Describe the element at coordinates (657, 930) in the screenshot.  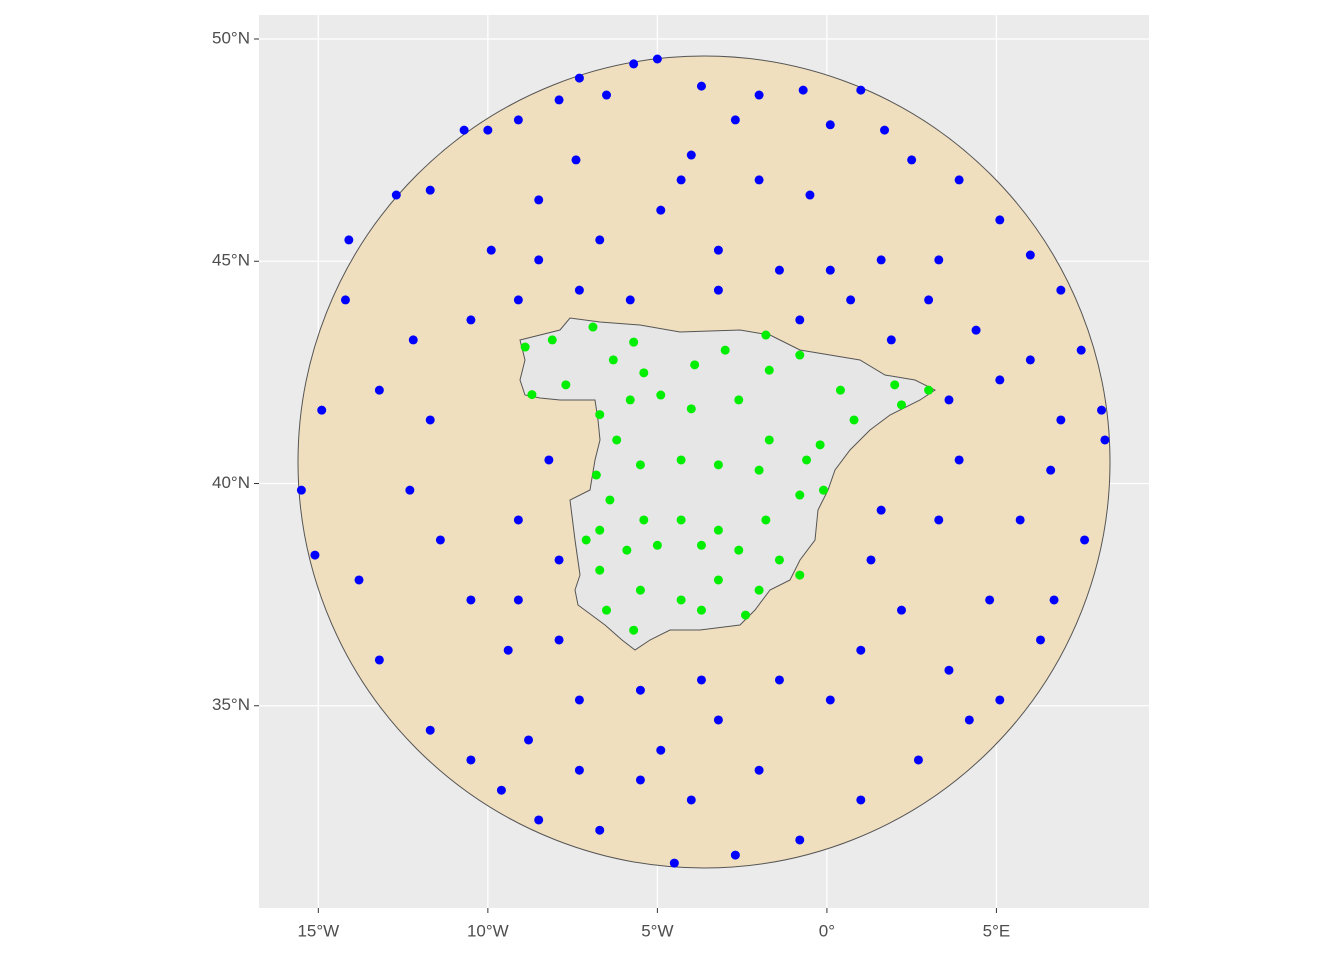
I see `x-tick-label: 5°W` at that location.